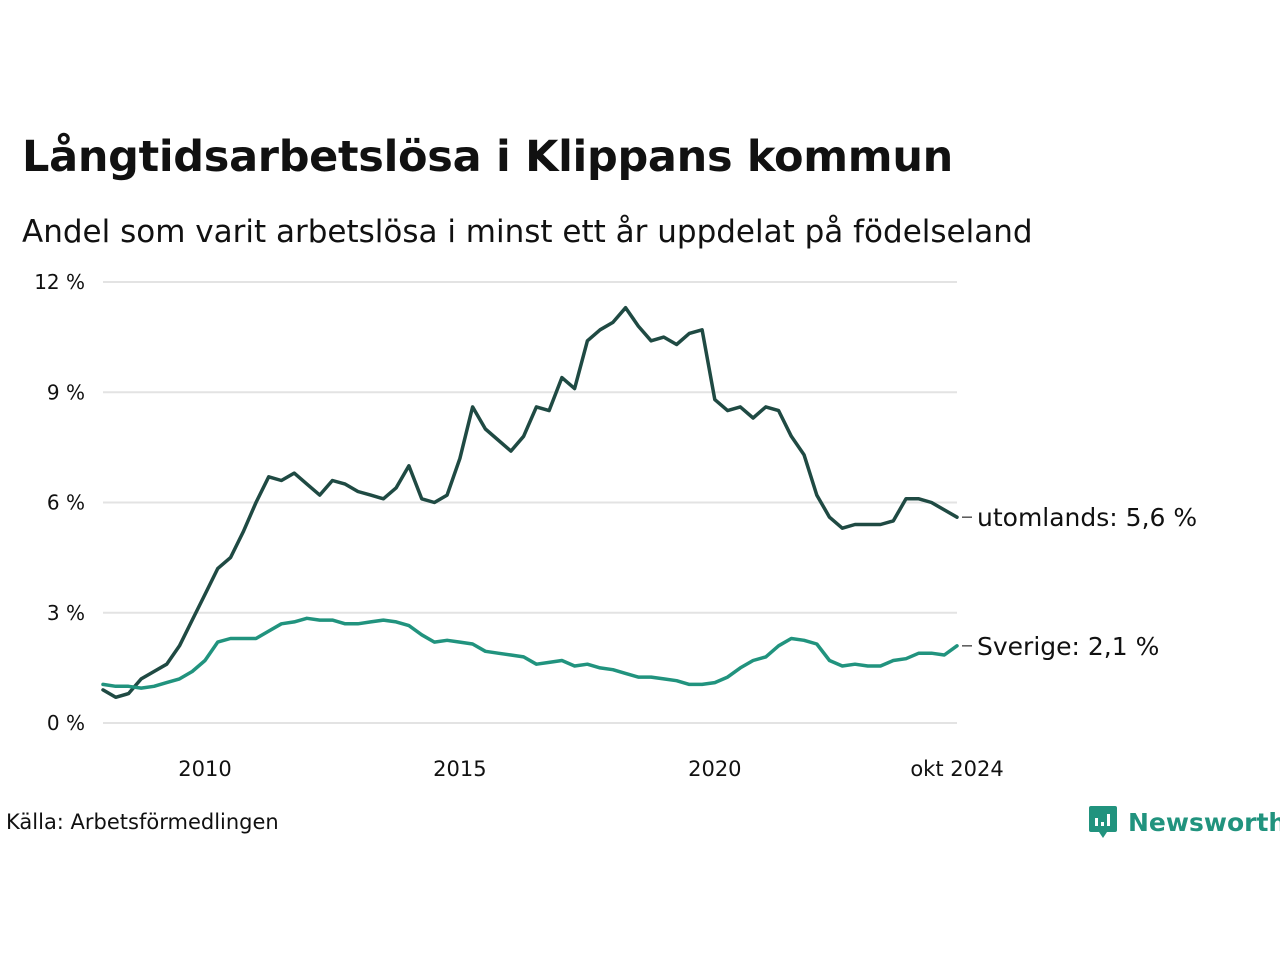  Describe the element at coordinates (1087, 517) in the screenshot. I see `series-end-label-utomlands: utomlands: 5,6 %` at that location.